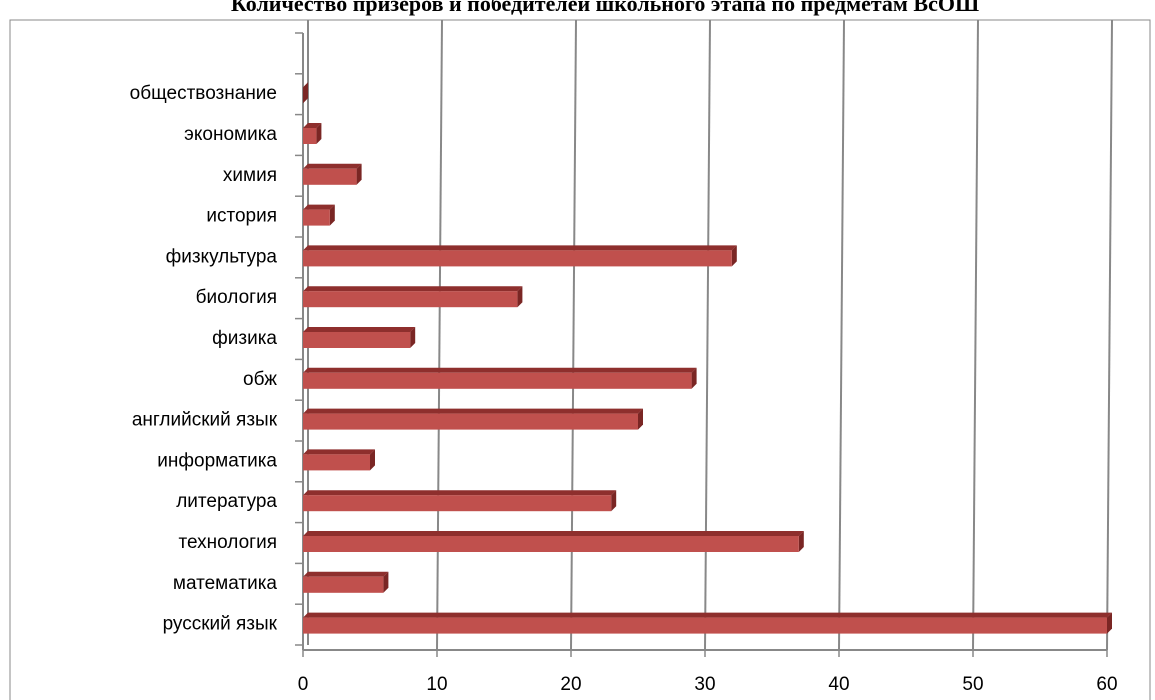  I want to click on y-tick-label: обж, so click(260, 379).